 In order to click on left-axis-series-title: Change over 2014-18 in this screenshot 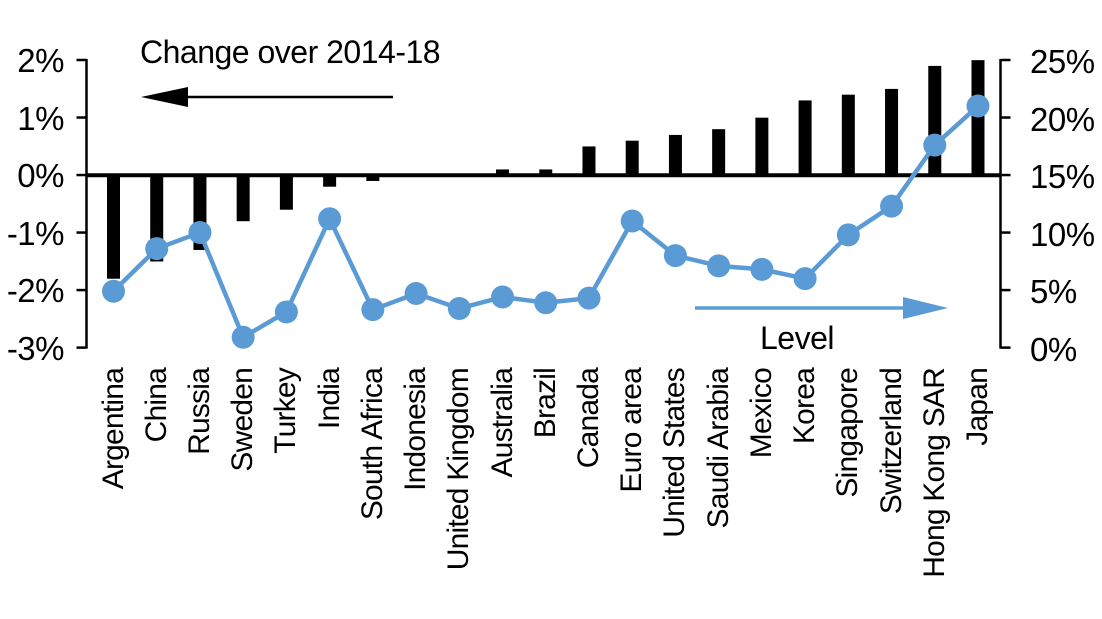, I will do `click(290, 52)`.